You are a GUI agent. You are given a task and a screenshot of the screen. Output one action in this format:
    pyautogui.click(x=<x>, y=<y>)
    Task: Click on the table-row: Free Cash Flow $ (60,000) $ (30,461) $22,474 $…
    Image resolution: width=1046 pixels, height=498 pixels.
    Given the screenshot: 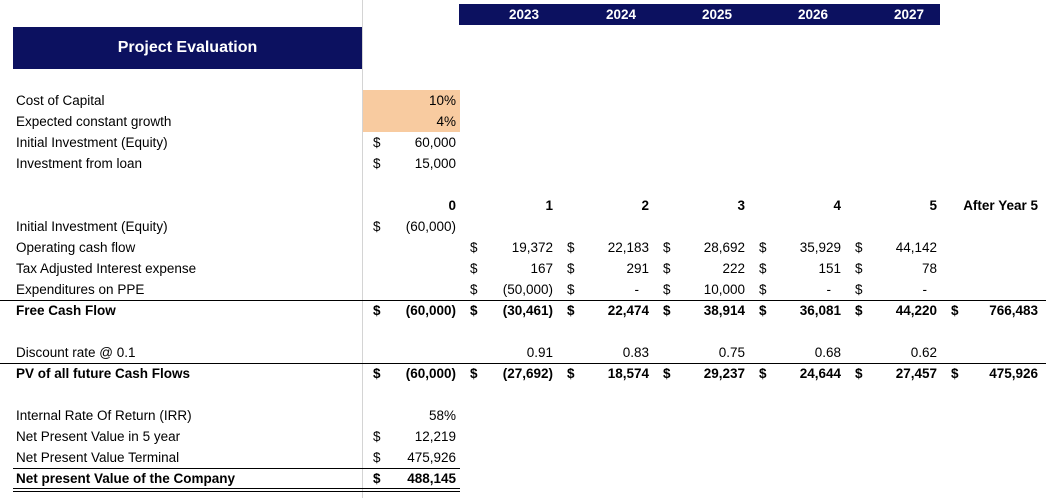 What is the action you would take?
    pyautogui.click(x=523, y=310)
    